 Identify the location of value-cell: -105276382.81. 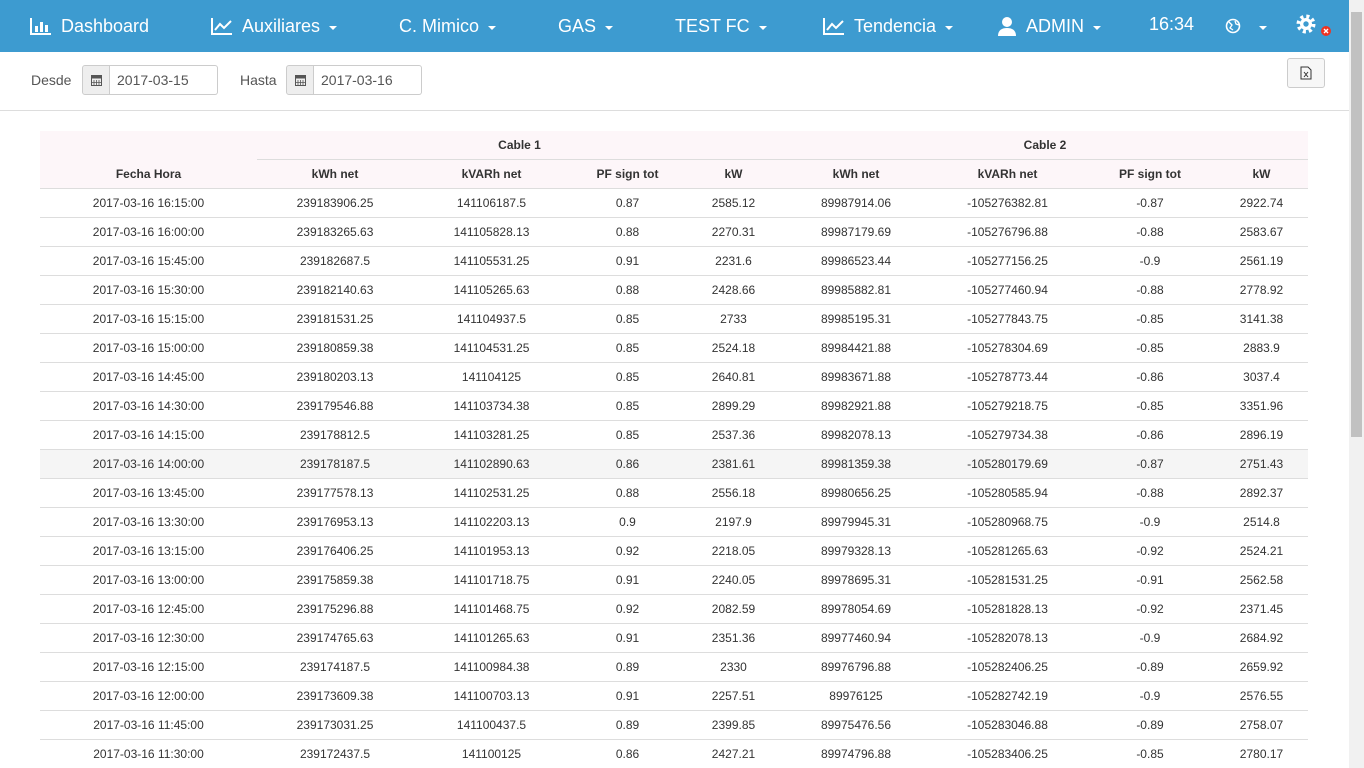
(1007, 203).